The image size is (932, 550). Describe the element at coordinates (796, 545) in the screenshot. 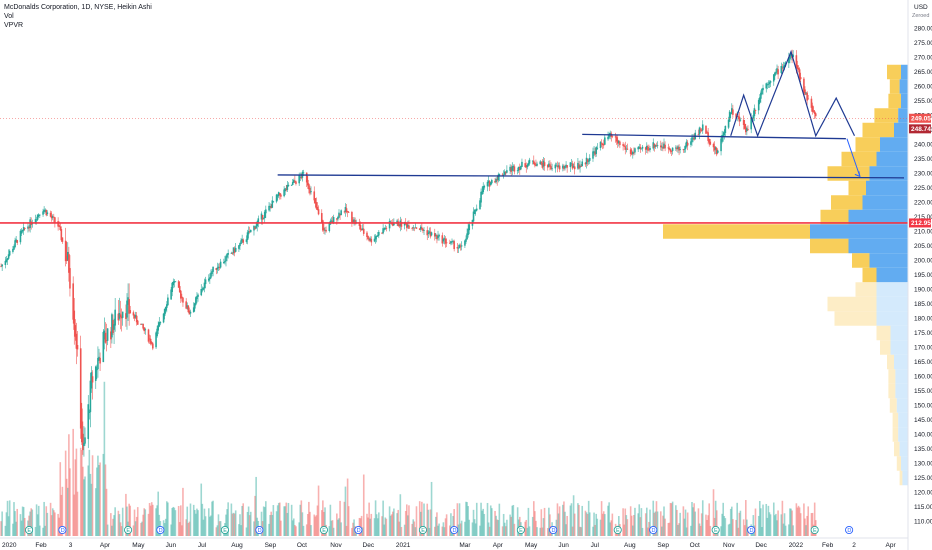

I see `time-tick-label: 2022` at that location.